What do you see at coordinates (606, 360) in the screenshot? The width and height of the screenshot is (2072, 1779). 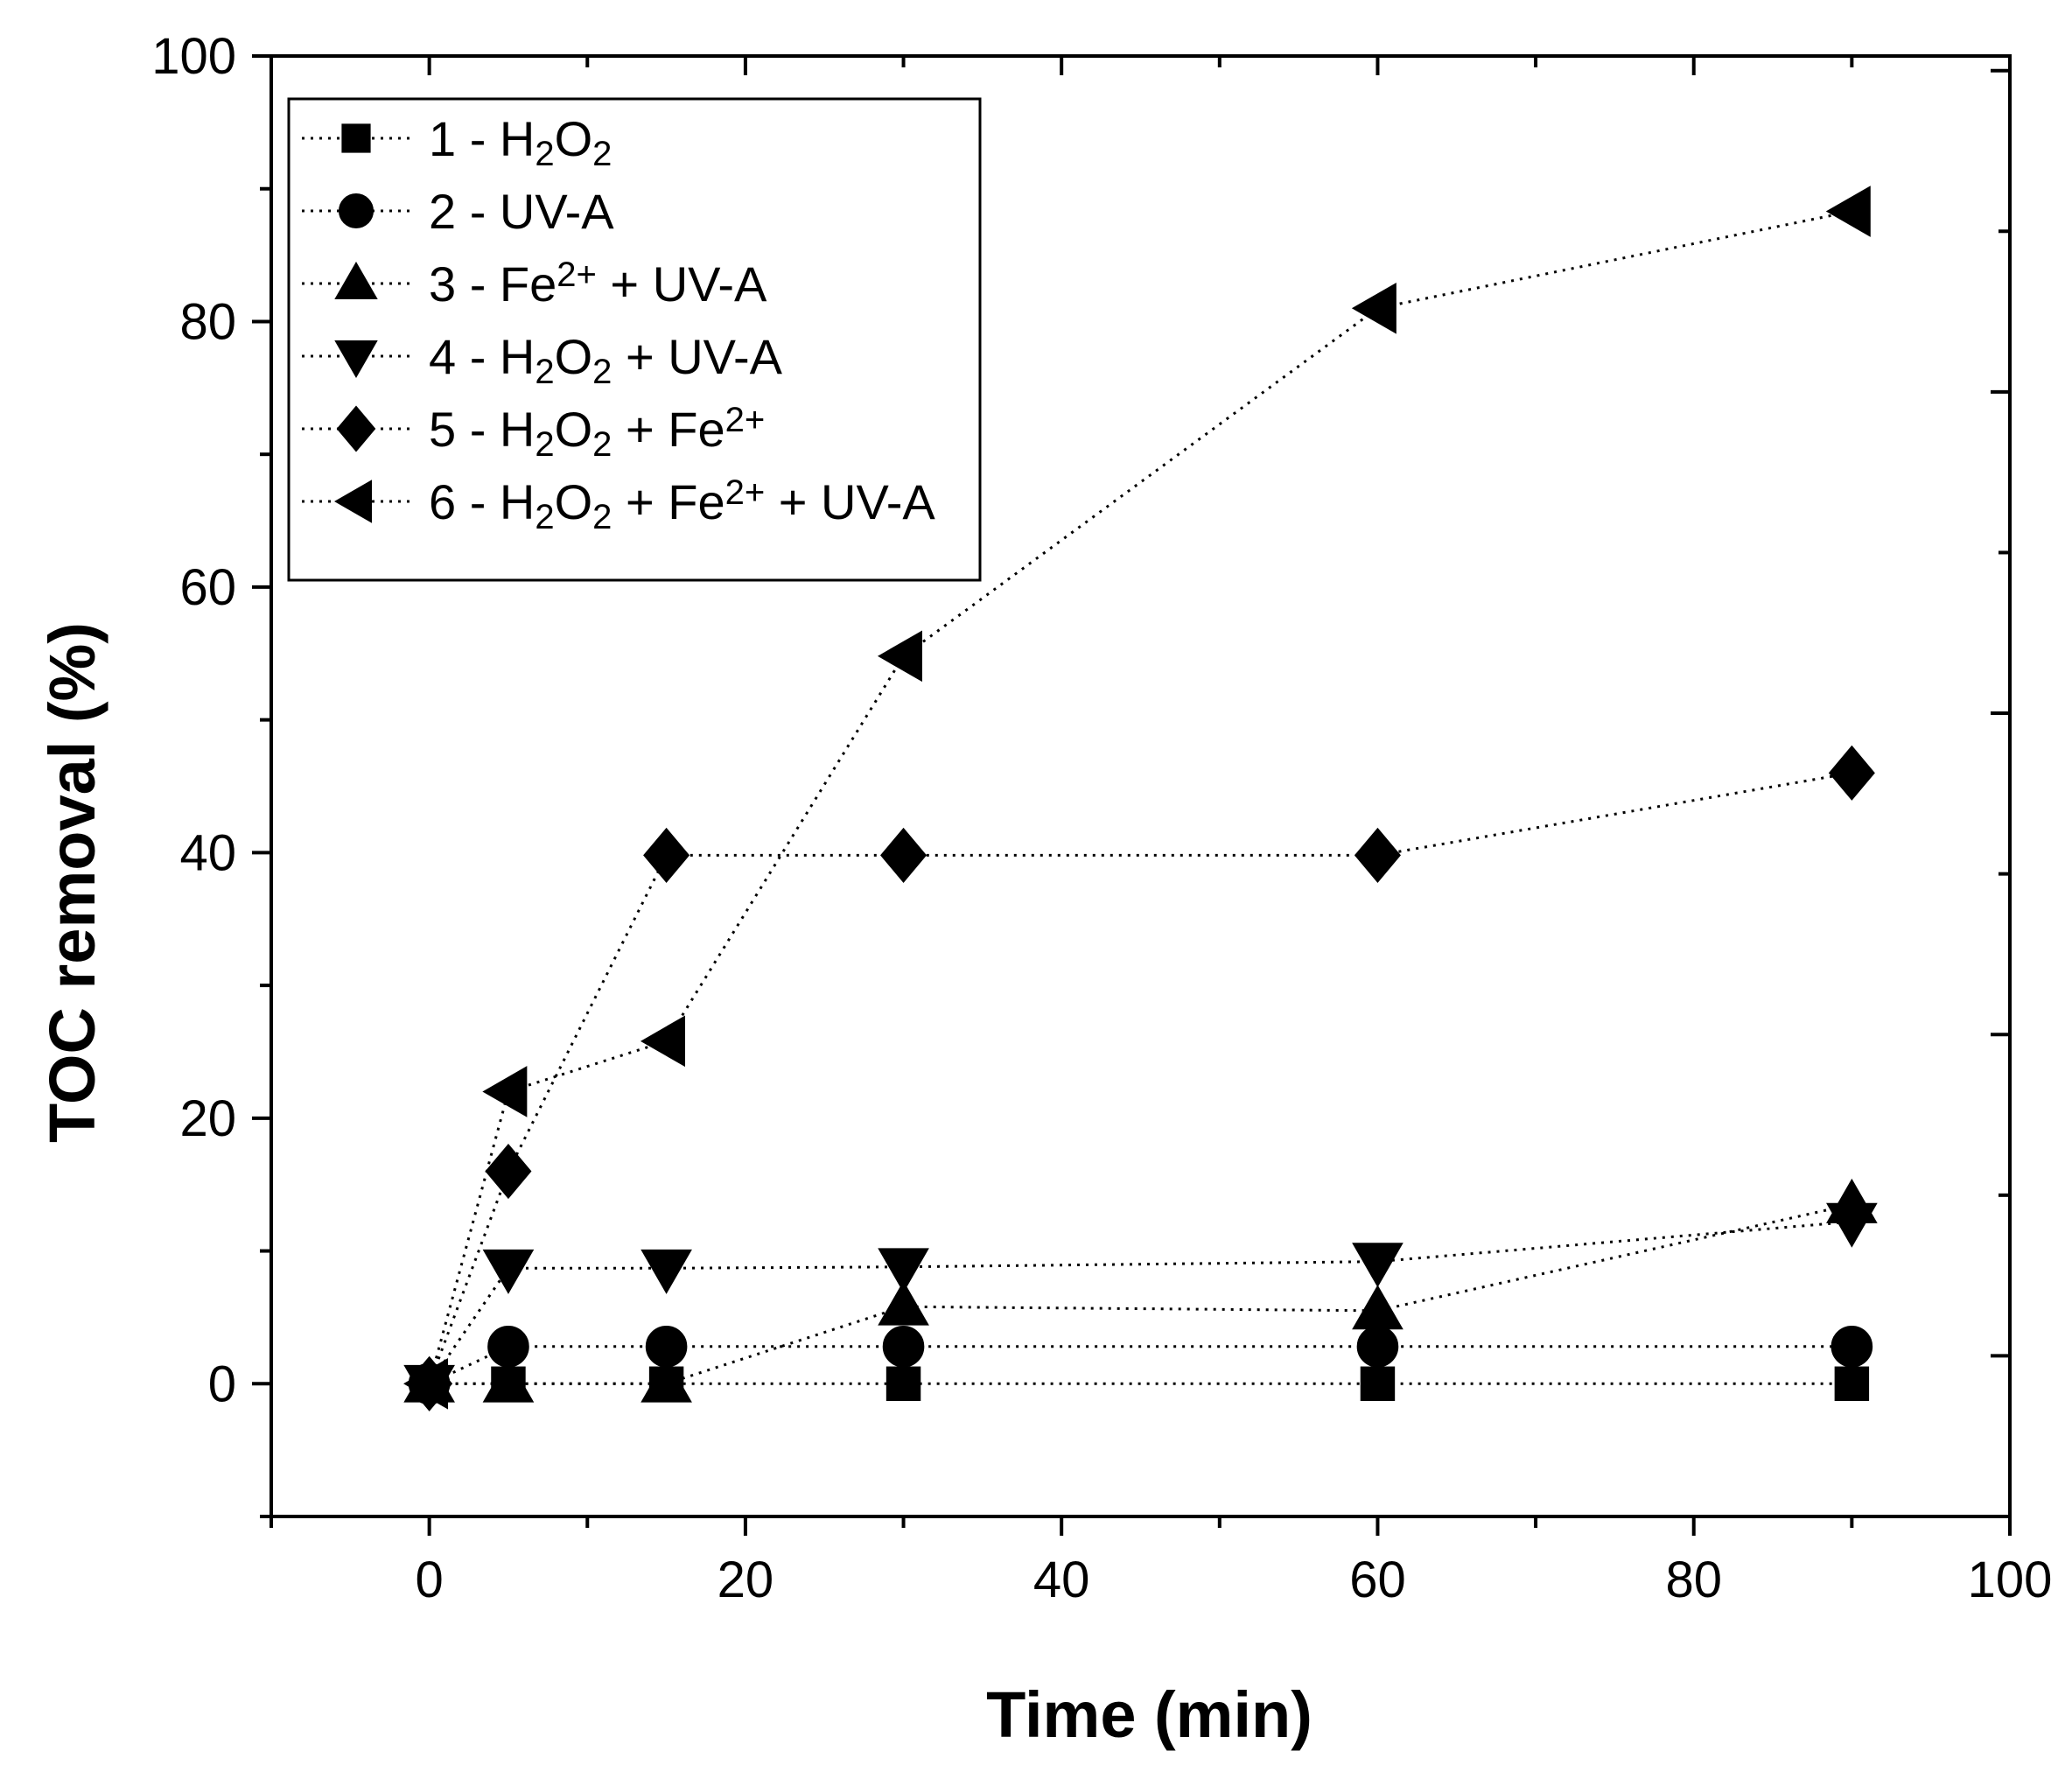 I see `legend-label: 4 - H2O2 + UV-A` at bounding box center [606, 360].